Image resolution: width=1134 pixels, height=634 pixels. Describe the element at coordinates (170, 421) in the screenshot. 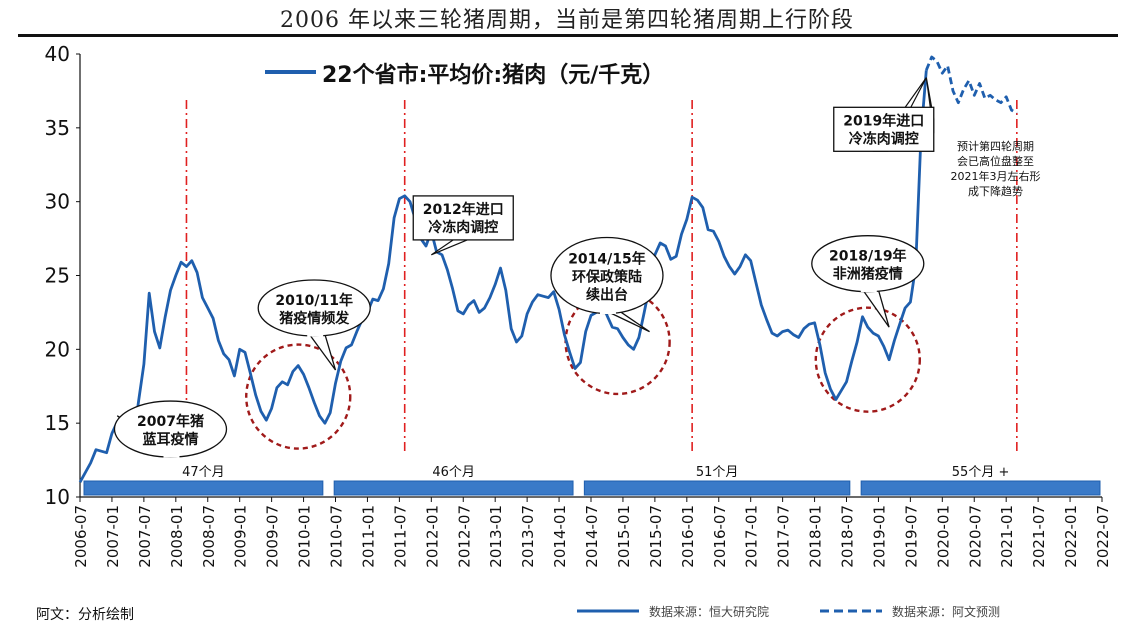

I see `callout-text: 2007年猪` at that location.